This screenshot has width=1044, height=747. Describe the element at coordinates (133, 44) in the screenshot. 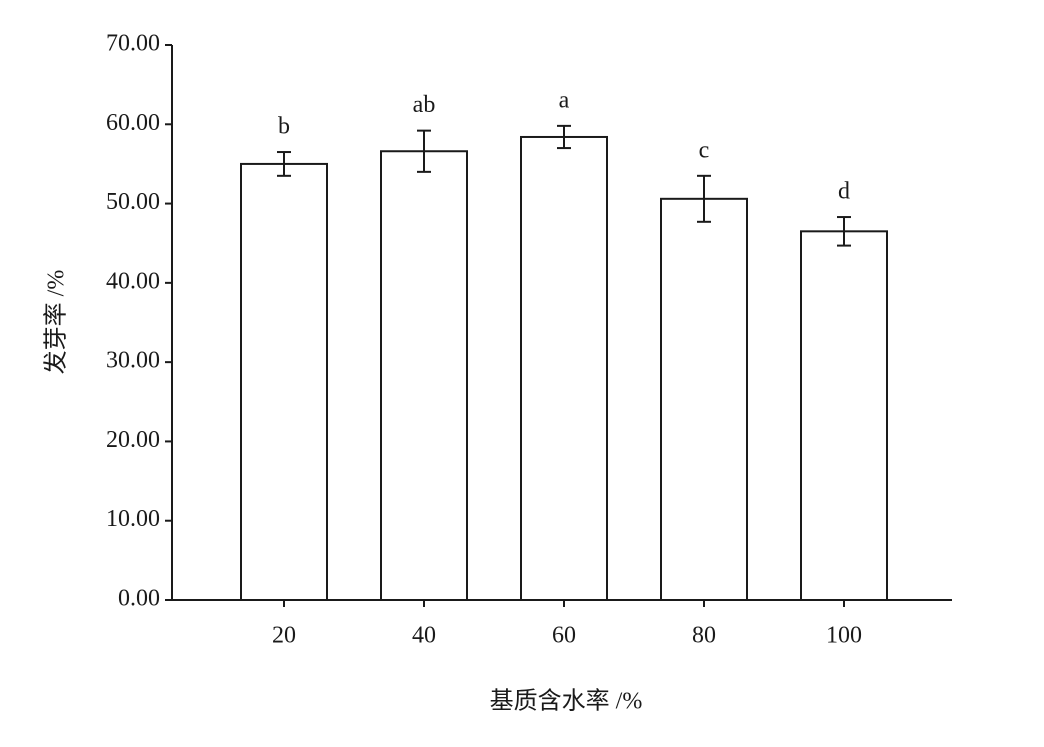

I see `y-tick-label: 70.00` at that location.